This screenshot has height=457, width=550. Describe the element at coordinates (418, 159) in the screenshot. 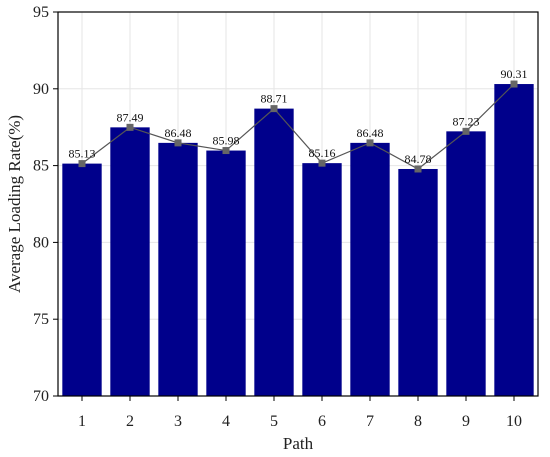

I see `data-label: 84.78` at that location.